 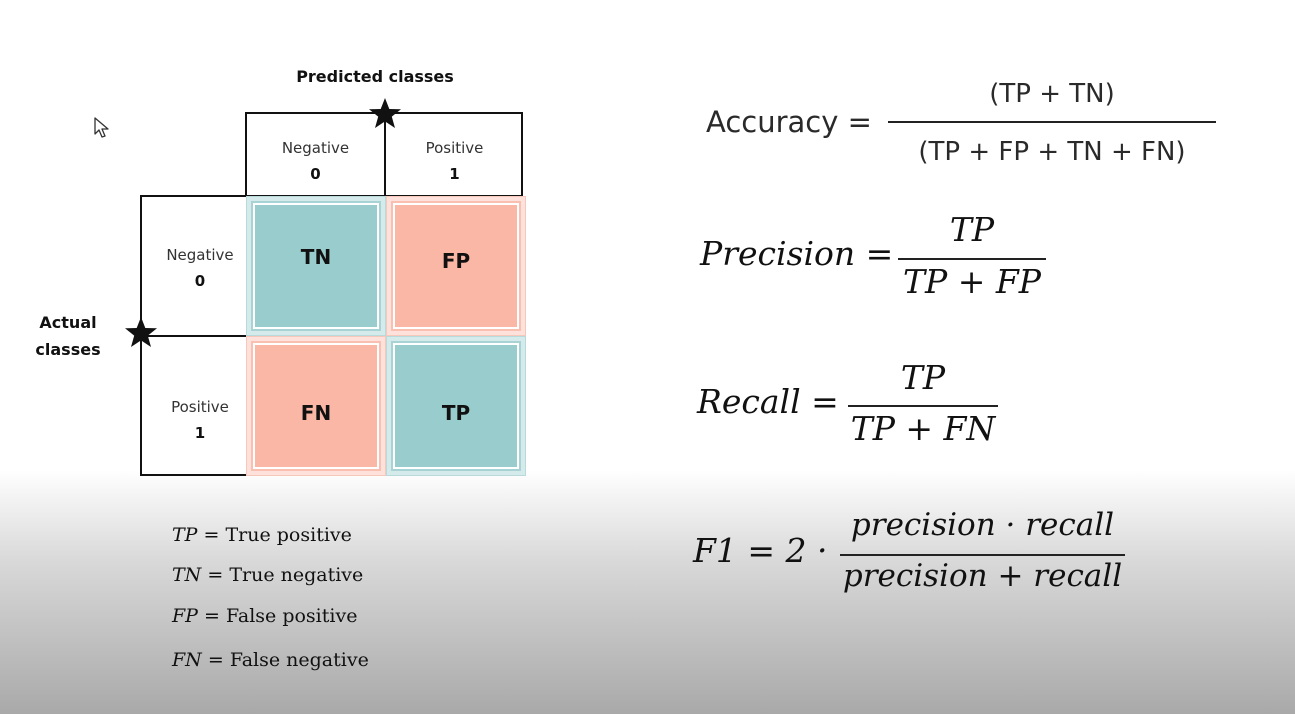 What do you see at coordinates (315, 161) in the screenshot?
I see `column-header-negative: Negative 0` at bounding box center [315, 161].